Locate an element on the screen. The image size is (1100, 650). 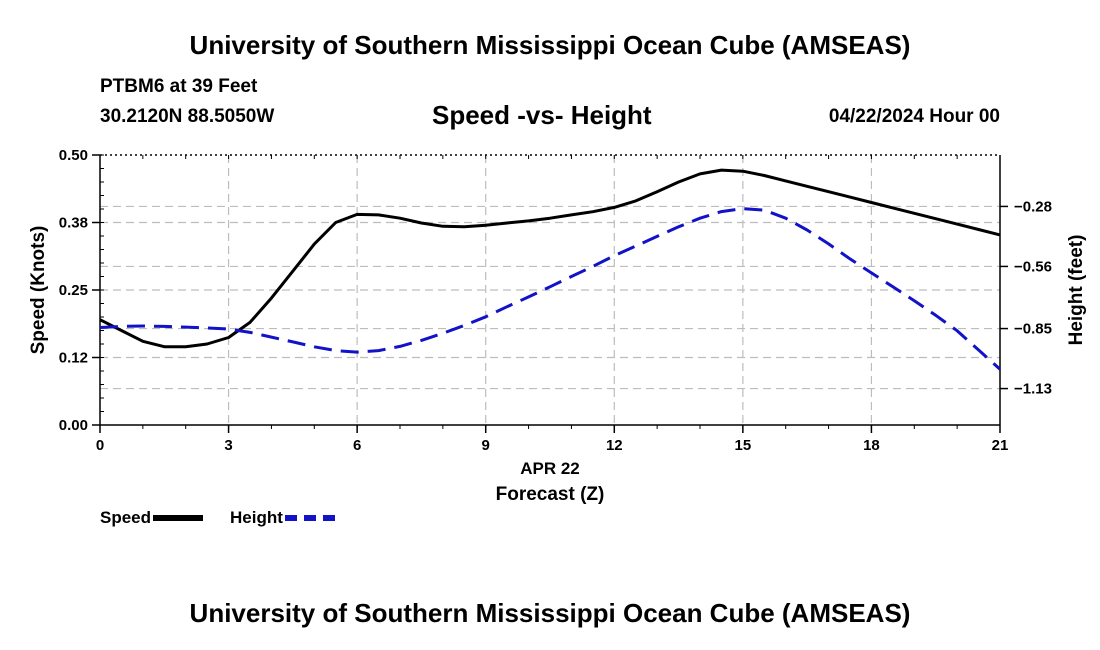
x-tick-label: 15 is located at coordinates (743, 445).